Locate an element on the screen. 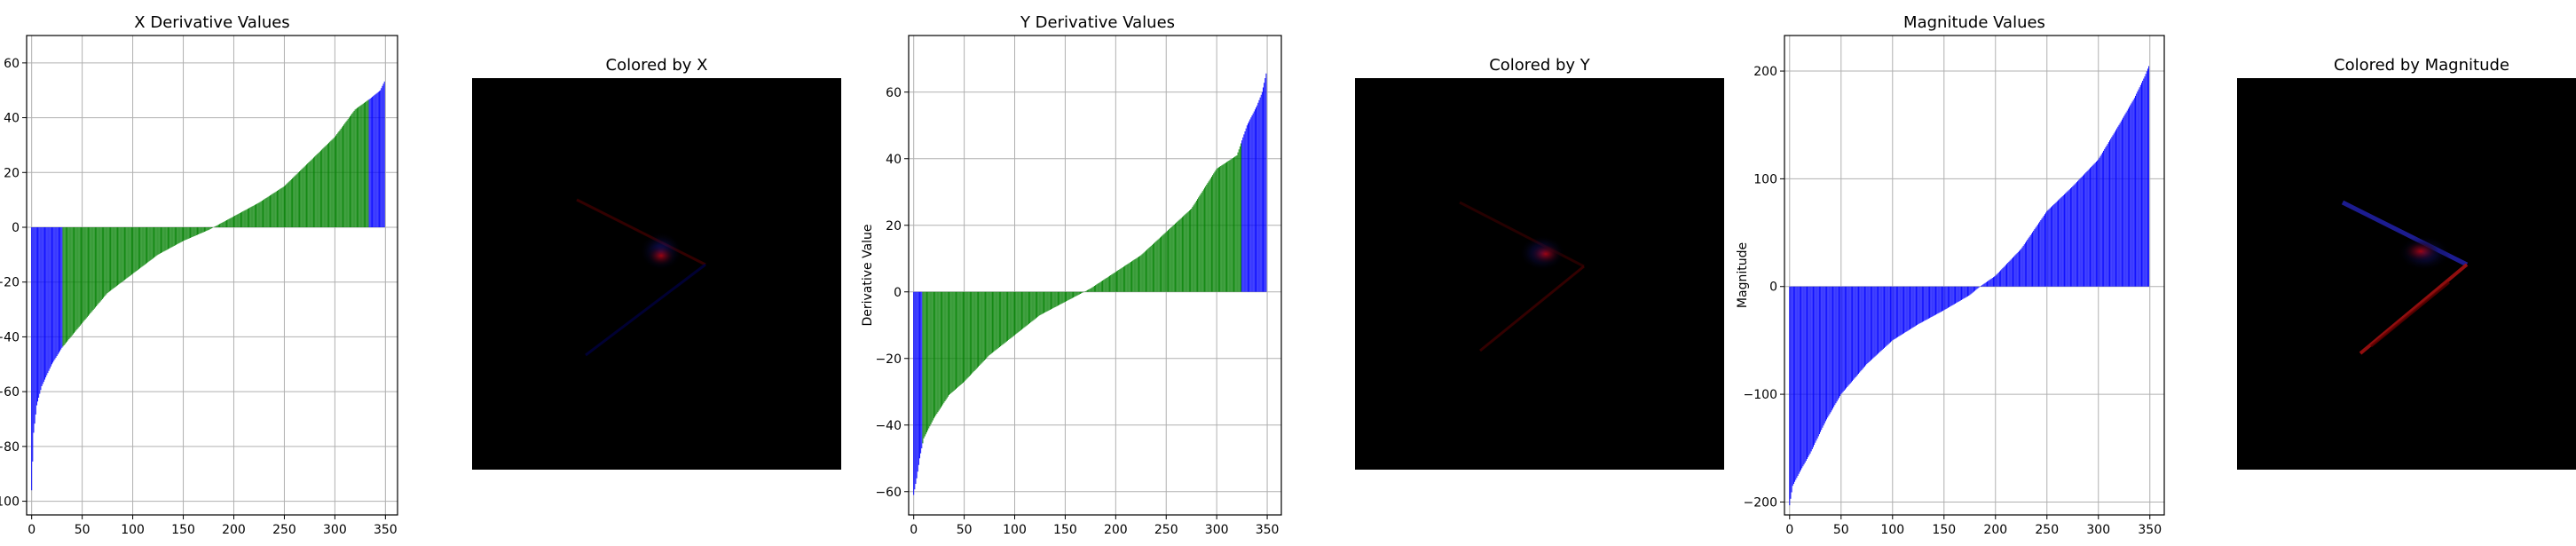 The image size is (2576, 546). y-tick-label: −60 is located at coordinates (889, 493).